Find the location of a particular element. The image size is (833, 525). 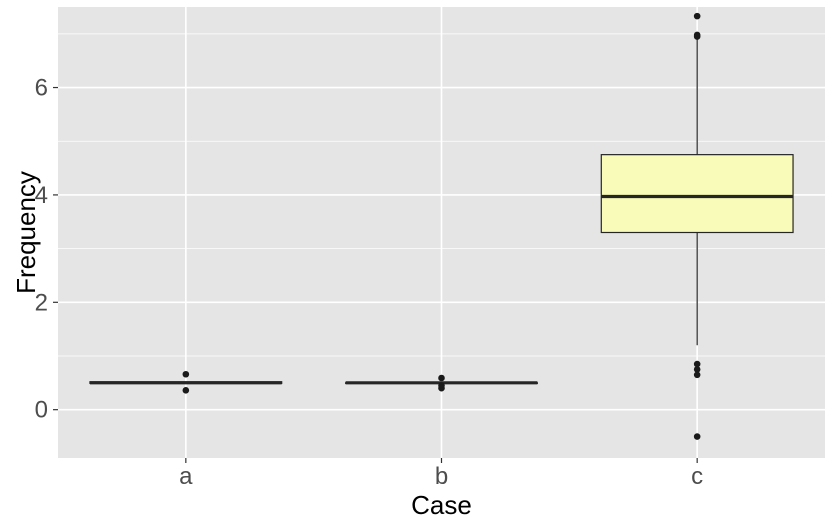

x-tick-label: b is located at coordinates (441, 476).